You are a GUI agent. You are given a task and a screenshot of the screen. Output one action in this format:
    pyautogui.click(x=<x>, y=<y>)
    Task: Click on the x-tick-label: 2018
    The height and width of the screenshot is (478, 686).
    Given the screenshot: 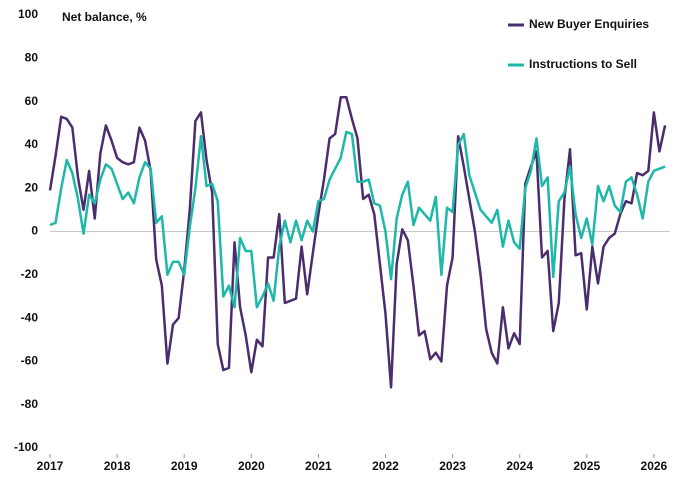 What is the action you would take?
    pyautogui.click(x=117, y=466)
    